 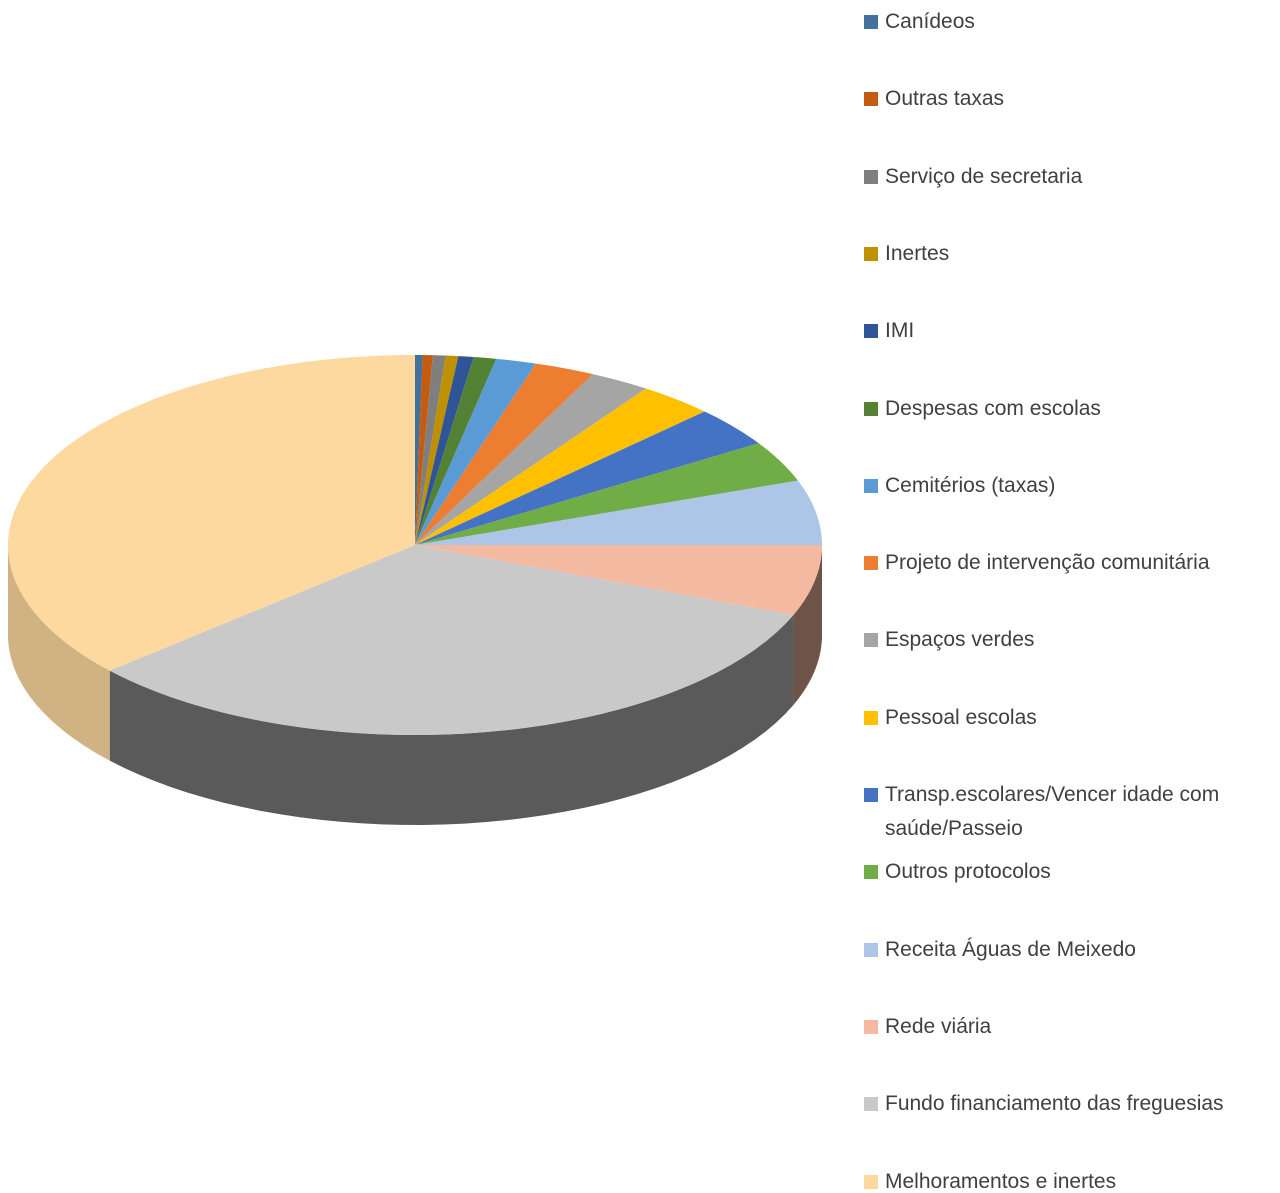 What do you see at coordinates (930, 21) in the screenshot?
I see `legend-label: Canídeos` at bounding box center [930, 21].